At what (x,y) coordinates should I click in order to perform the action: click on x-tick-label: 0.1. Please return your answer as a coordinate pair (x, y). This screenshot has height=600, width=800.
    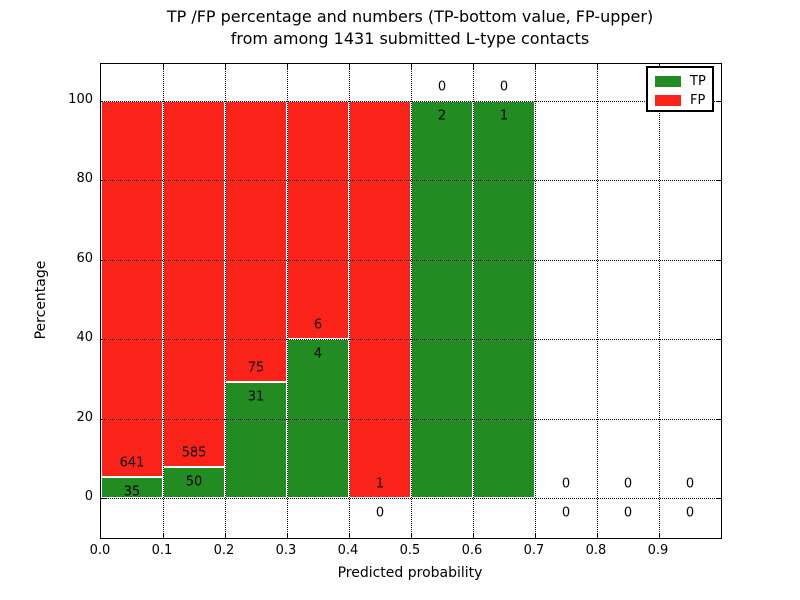
    Looking at the image, I should click on (162, 550).